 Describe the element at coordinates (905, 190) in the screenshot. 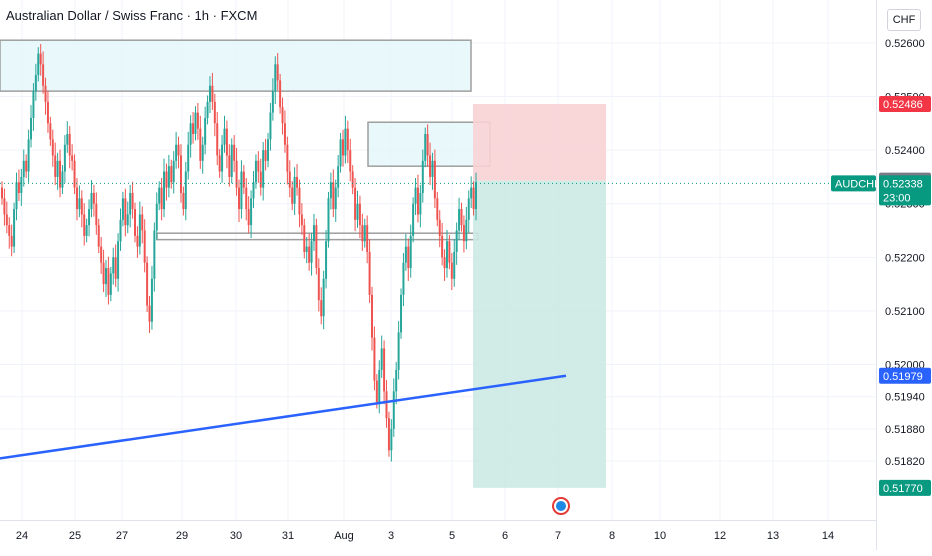

I see `price-label-last: 0.52338 23:00` at that location.